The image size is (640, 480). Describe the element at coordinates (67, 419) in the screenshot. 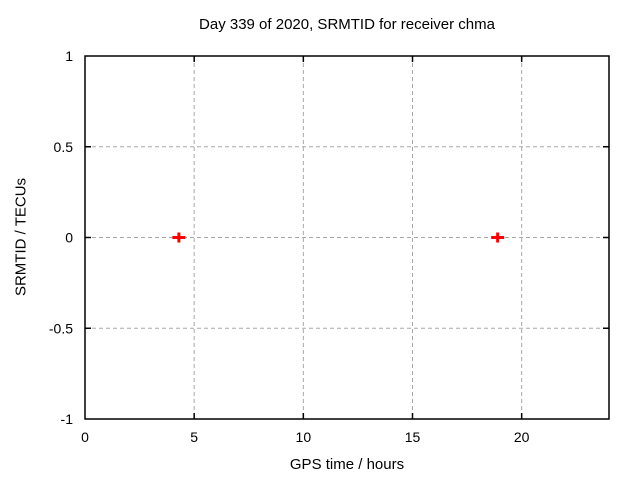

I see `y-tick-label: -1` at that location.